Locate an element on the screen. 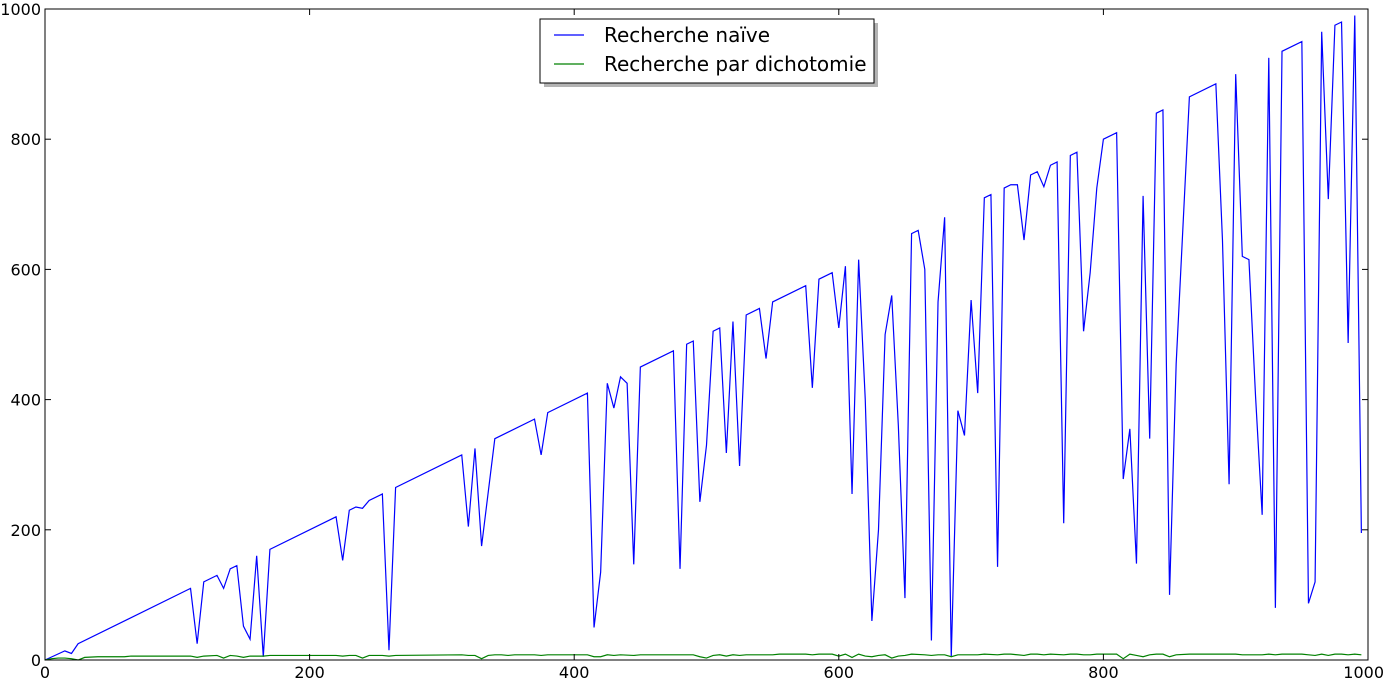  y-tick-label: 0 is located at coordinates (36, 660).